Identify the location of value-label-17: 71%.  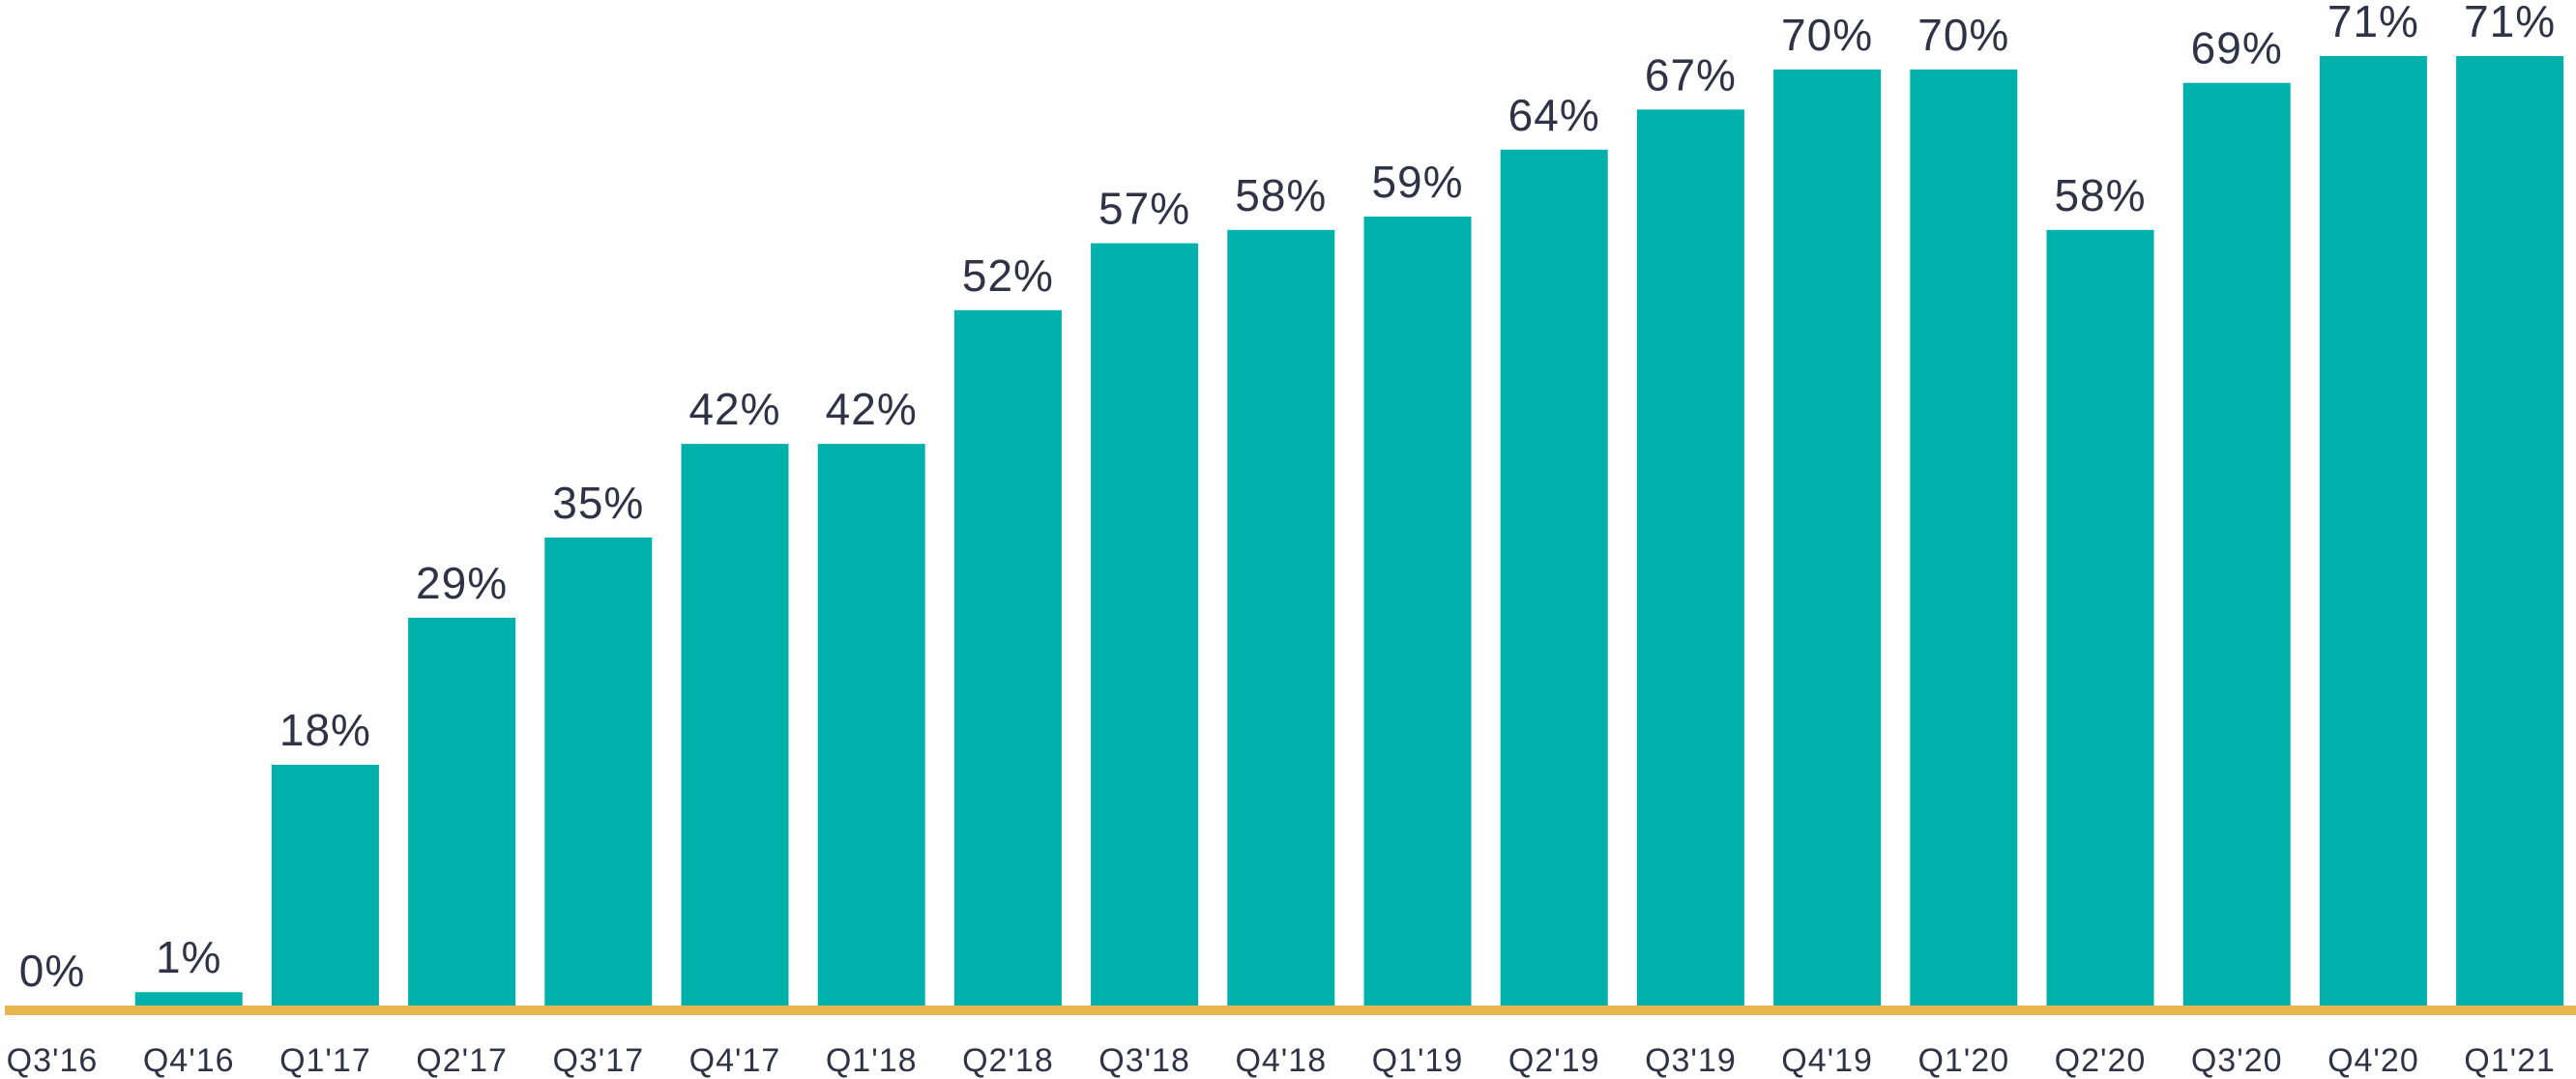
(2373, 23).